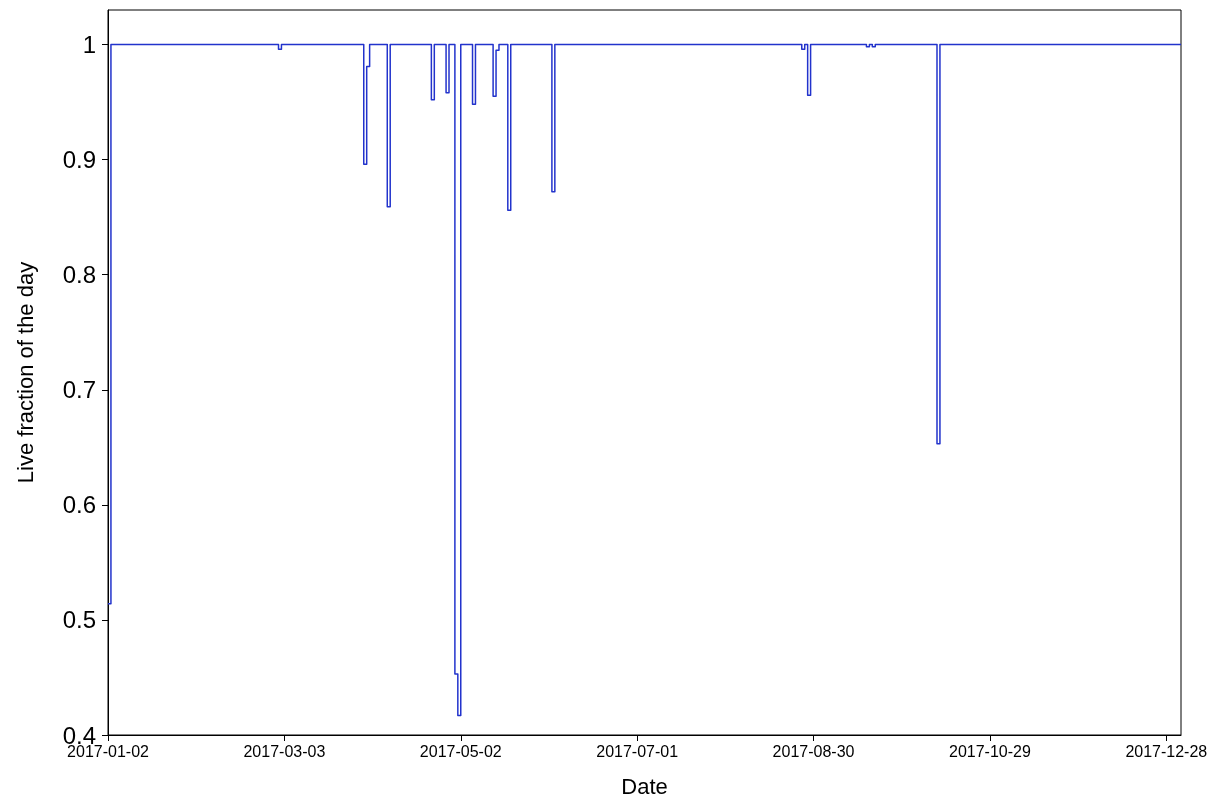  Describe the element at coordinates (990, 751) in the screenshot. I see `x-tick-label: 2017-10-29` at that location.